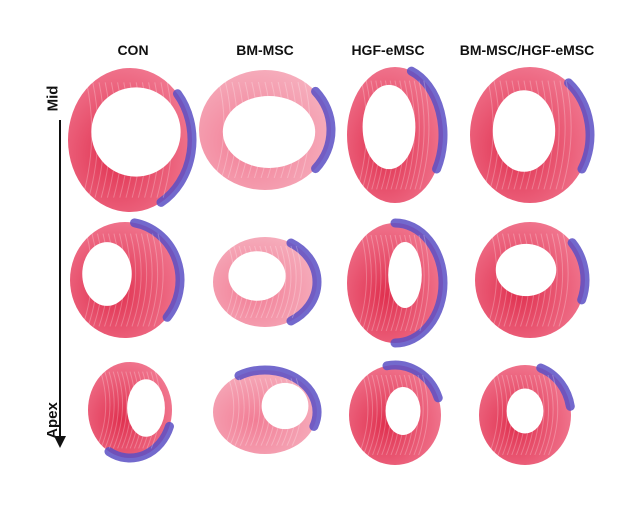 This screenshot has height=505, width=640. What do you see at coordinates (388, 50) in the screenshot?
I see `column-header-hgf-emsc: HGF-eMSC` at bounding box center [388, 50].